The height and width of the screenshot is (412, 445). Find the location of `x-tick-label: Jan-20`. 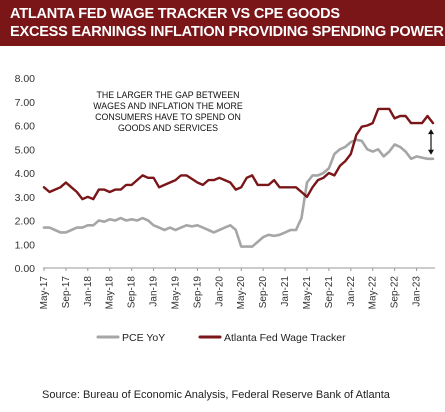

x-tick-label: Jan-20 is located at coordinates (219, 291).